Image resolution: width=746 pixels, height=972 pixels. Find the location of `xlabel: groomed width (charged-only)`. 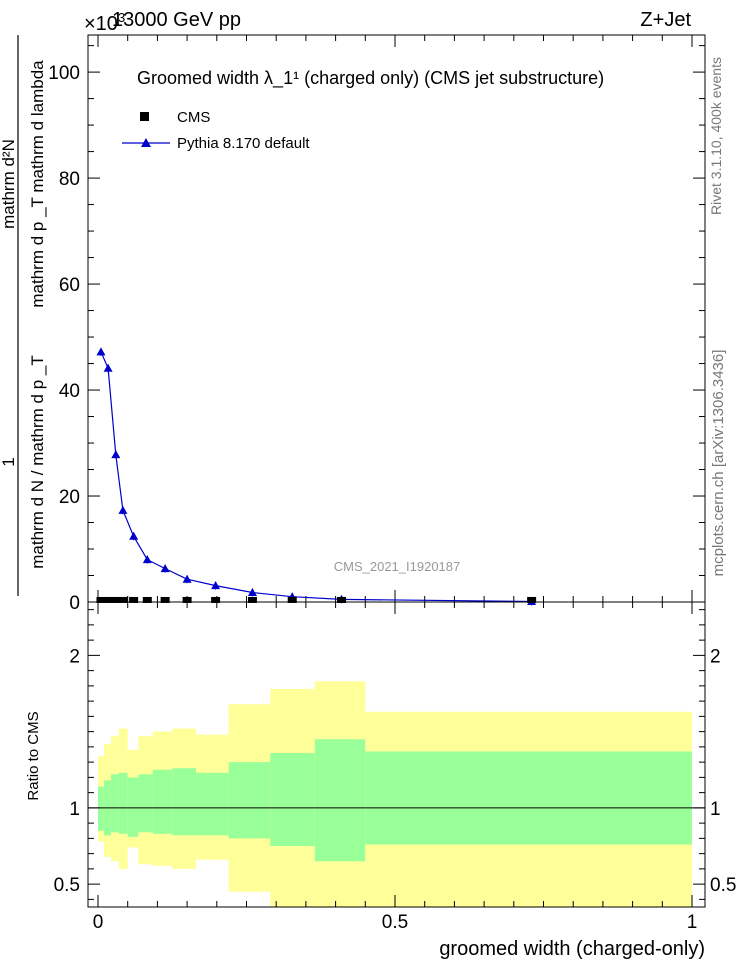

xlabel: groomed width (charged-only) is located at coordinates (572, 949).